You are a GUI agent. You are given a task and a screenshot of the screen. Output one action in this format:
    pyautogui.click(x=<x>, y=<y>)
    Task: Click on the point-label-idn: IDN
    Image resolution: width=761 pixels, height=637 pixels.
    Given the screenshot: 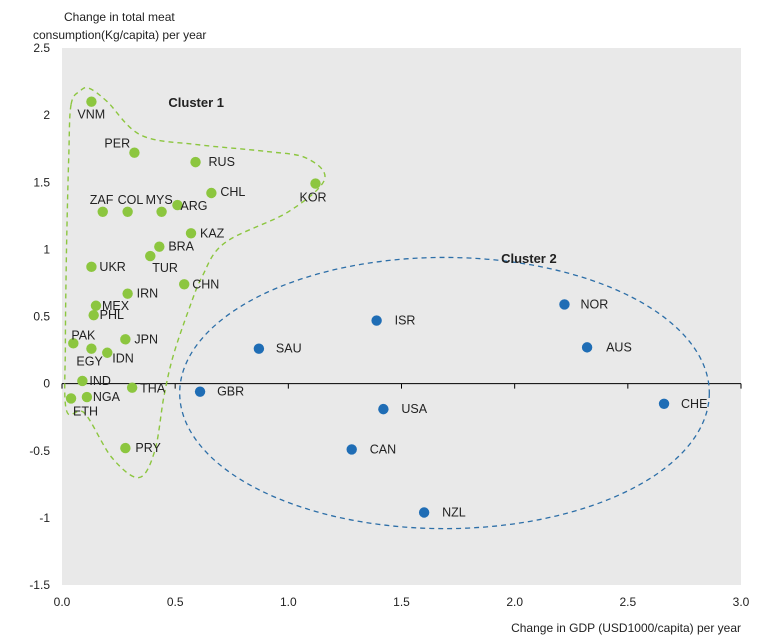 What is the action you would take?
    pyautogui.click(x=123, y=359)
    